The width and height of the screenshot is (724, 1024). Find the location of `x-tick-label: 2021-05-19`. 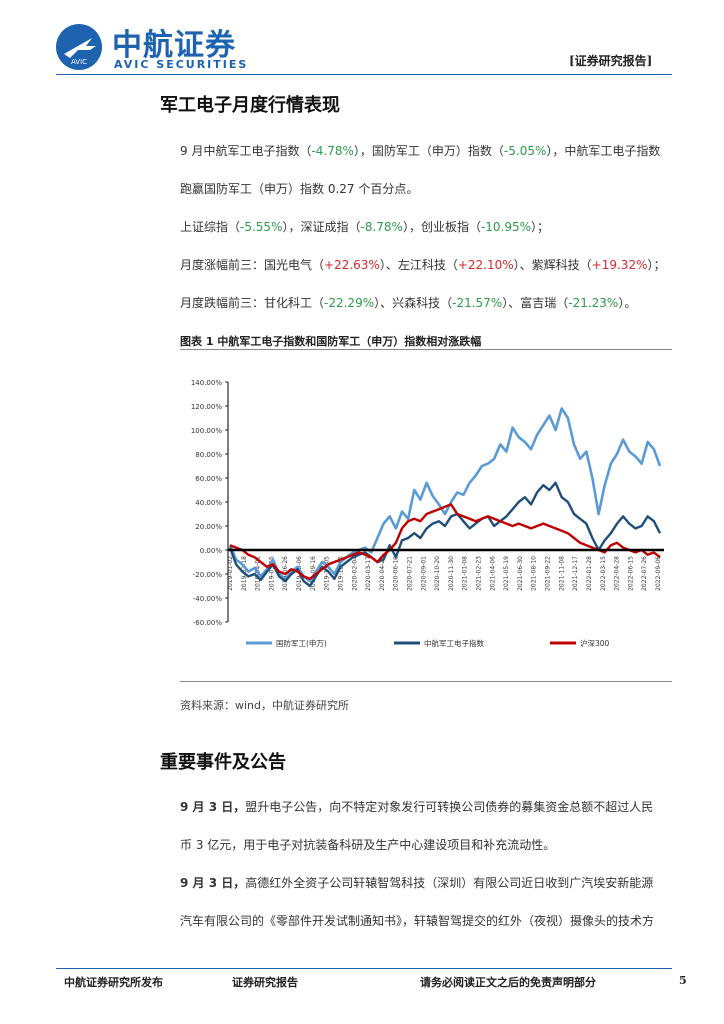

x-tick-label: 2021-05-19 is located at coordinates (506, 573).